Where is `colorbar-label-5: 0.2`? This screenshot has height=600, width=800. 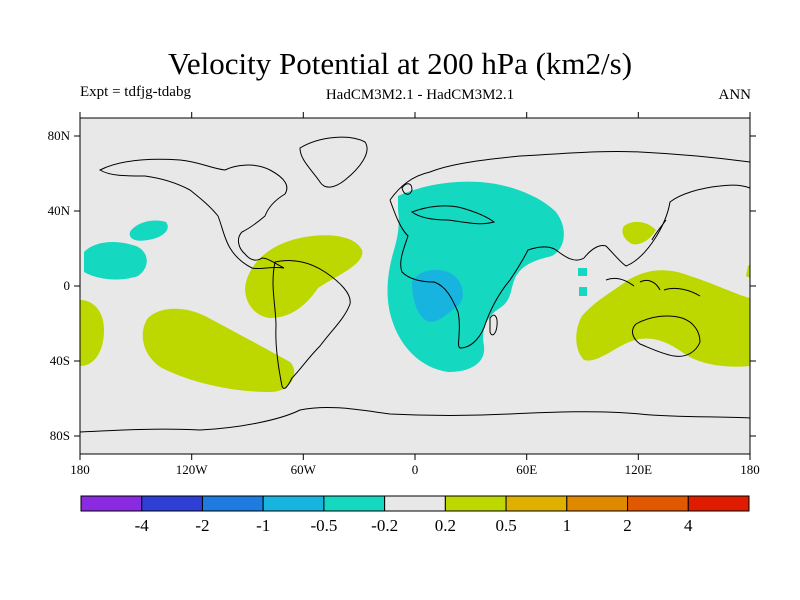 colorbar-label-5: 0.2 is located at coordinates (445, 525).